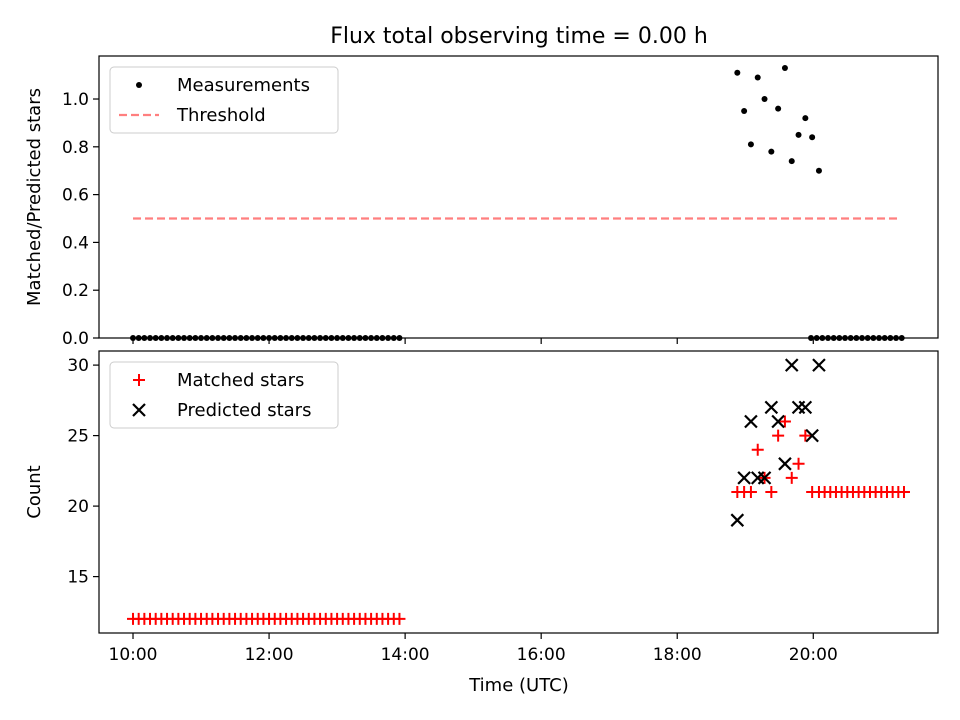 This screenshot has height=720, width=960. I want to click on x-tick-label: 12:00, so click(269, 655).